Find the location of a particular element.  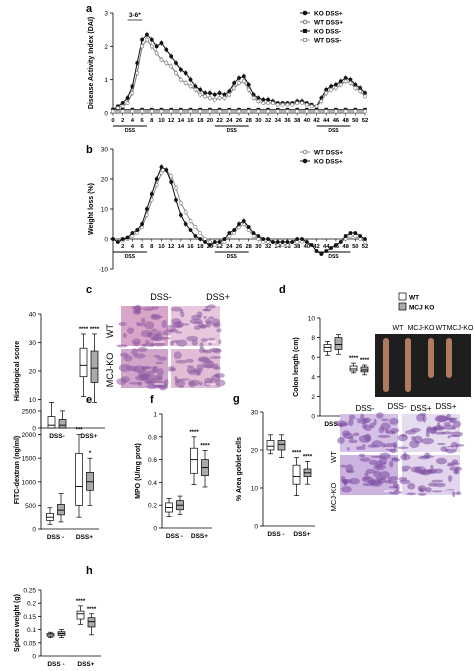

x-tick-label: 46 is located at coordinates (336, 247).